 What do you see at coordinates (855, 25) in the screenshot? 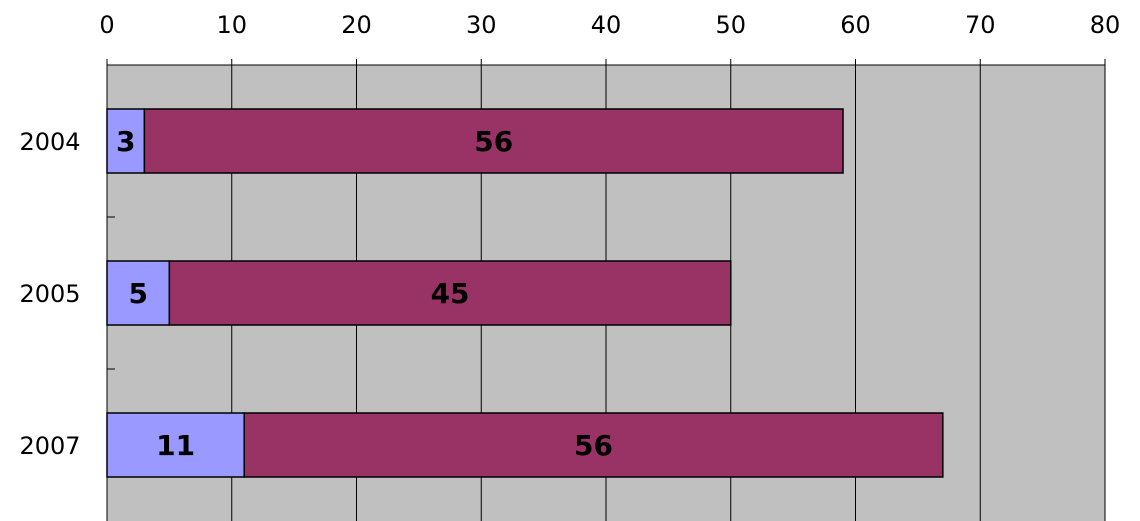
I see `x-tick-label: 60` at bounding box center [855, 25].